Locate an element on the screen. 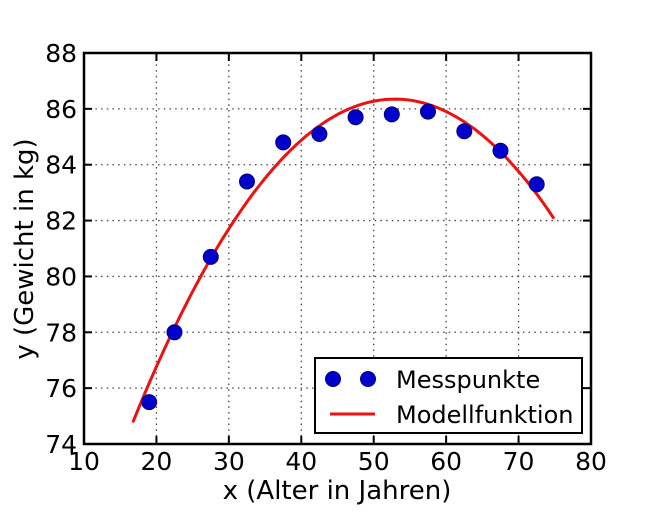 The image size is (659, 512). y-tick-label: 74 is located at coordinates (61, 444).